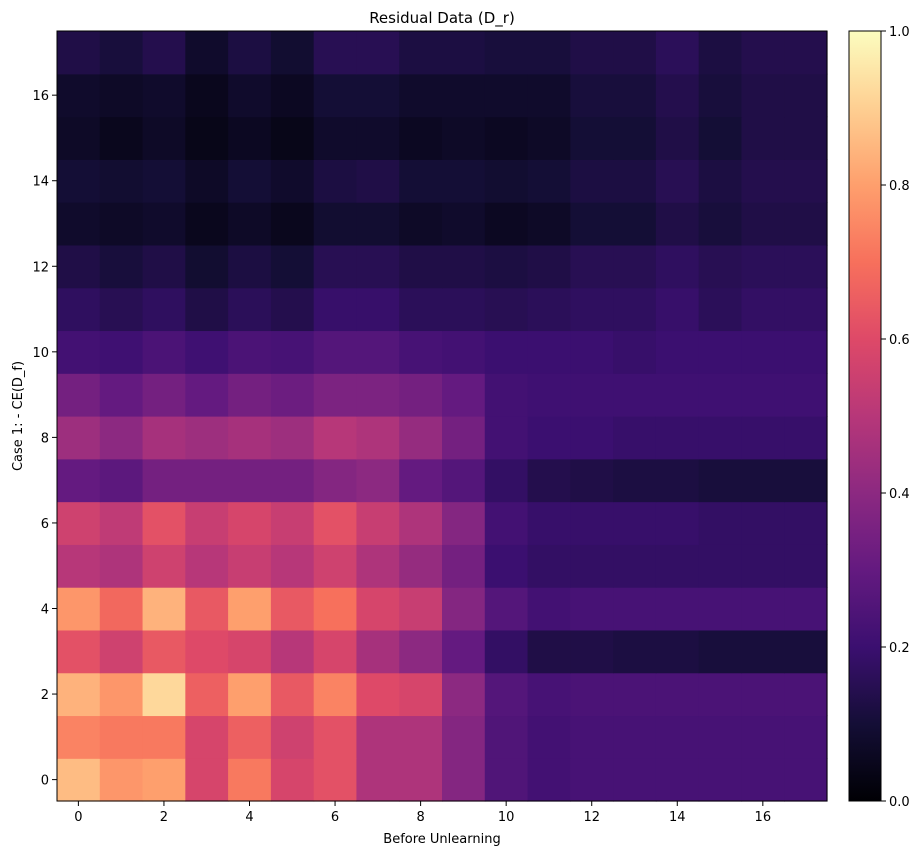 Image resolution: width=921 pixels, height=859 pixels. What do you see at coordinates (45, 695) in the screenshot?
I see `y-tick-label: 2` at bounding box center [45, 695].